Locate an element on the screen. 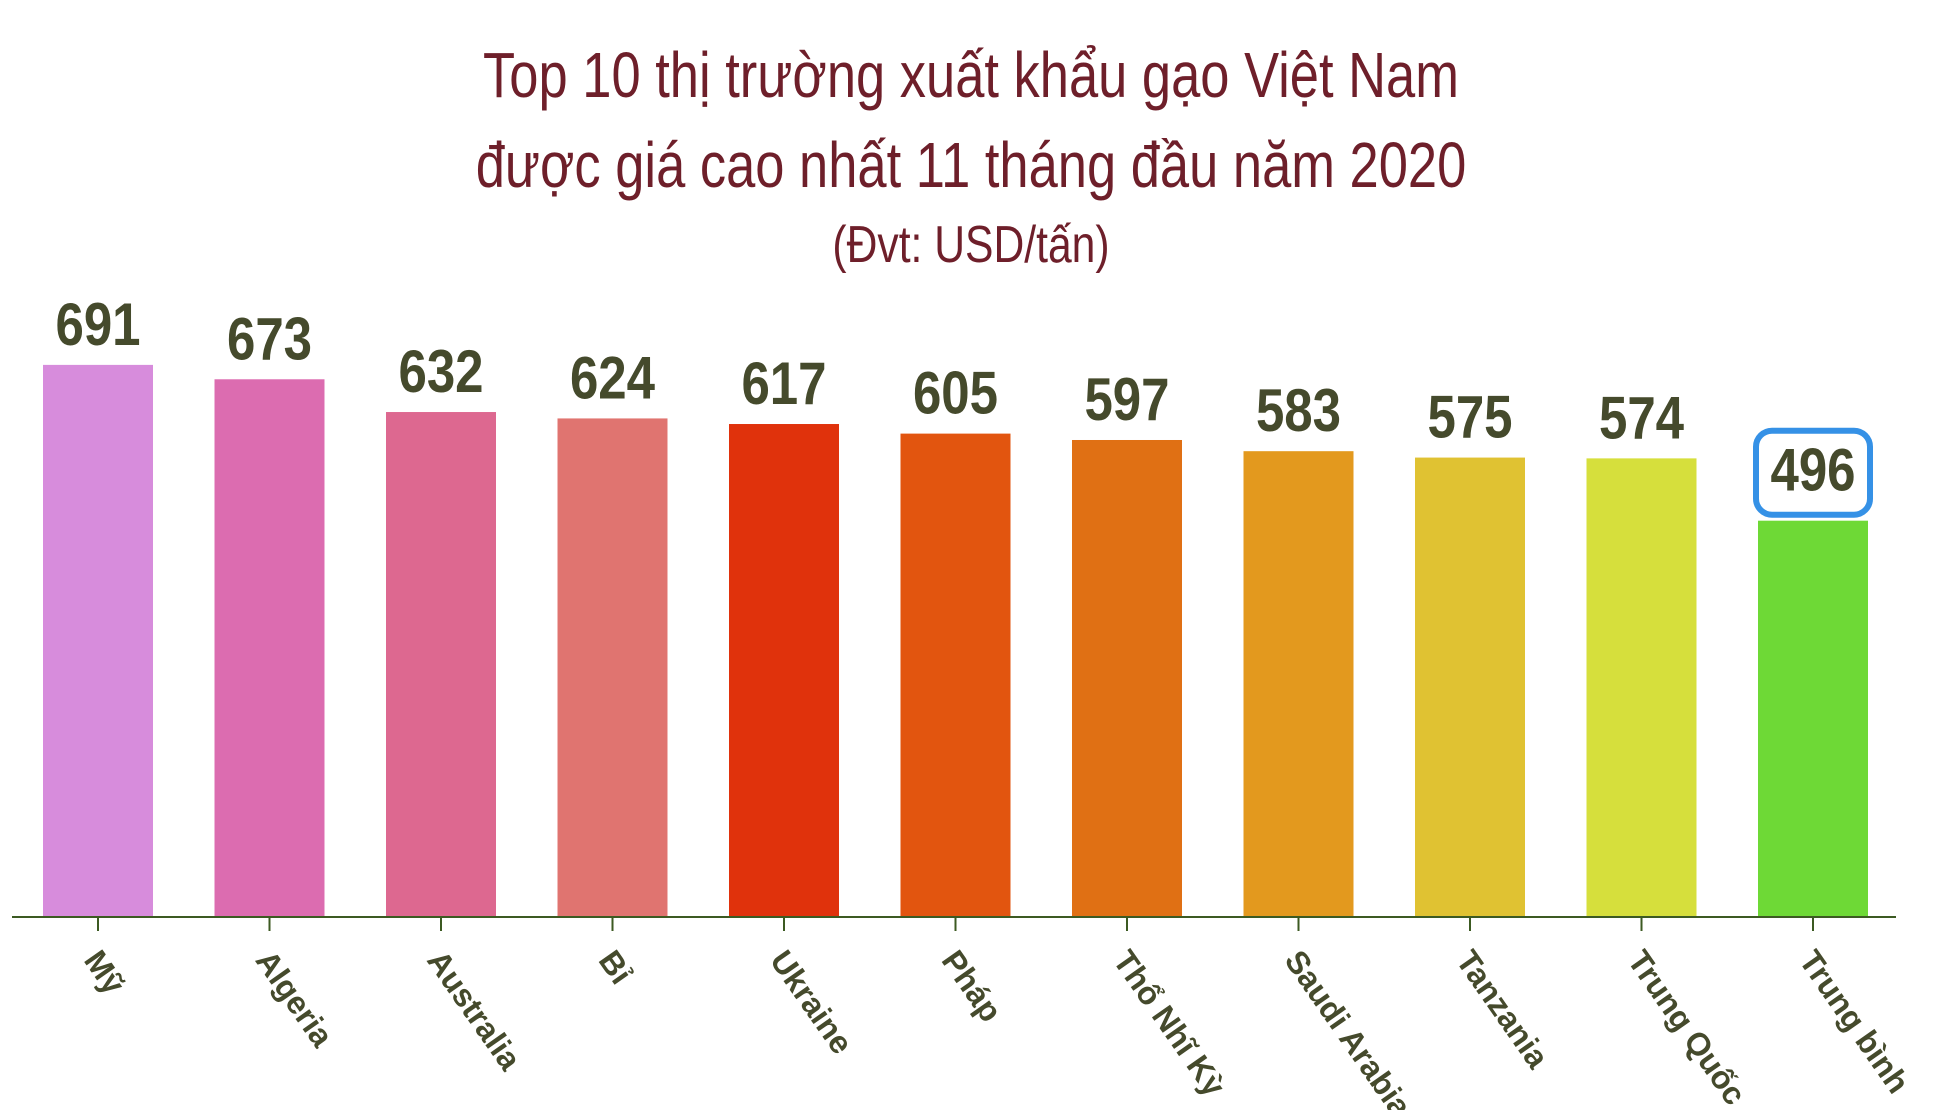  x-tick-label-10: Trung bình is located at coordinates (1854, 1022).